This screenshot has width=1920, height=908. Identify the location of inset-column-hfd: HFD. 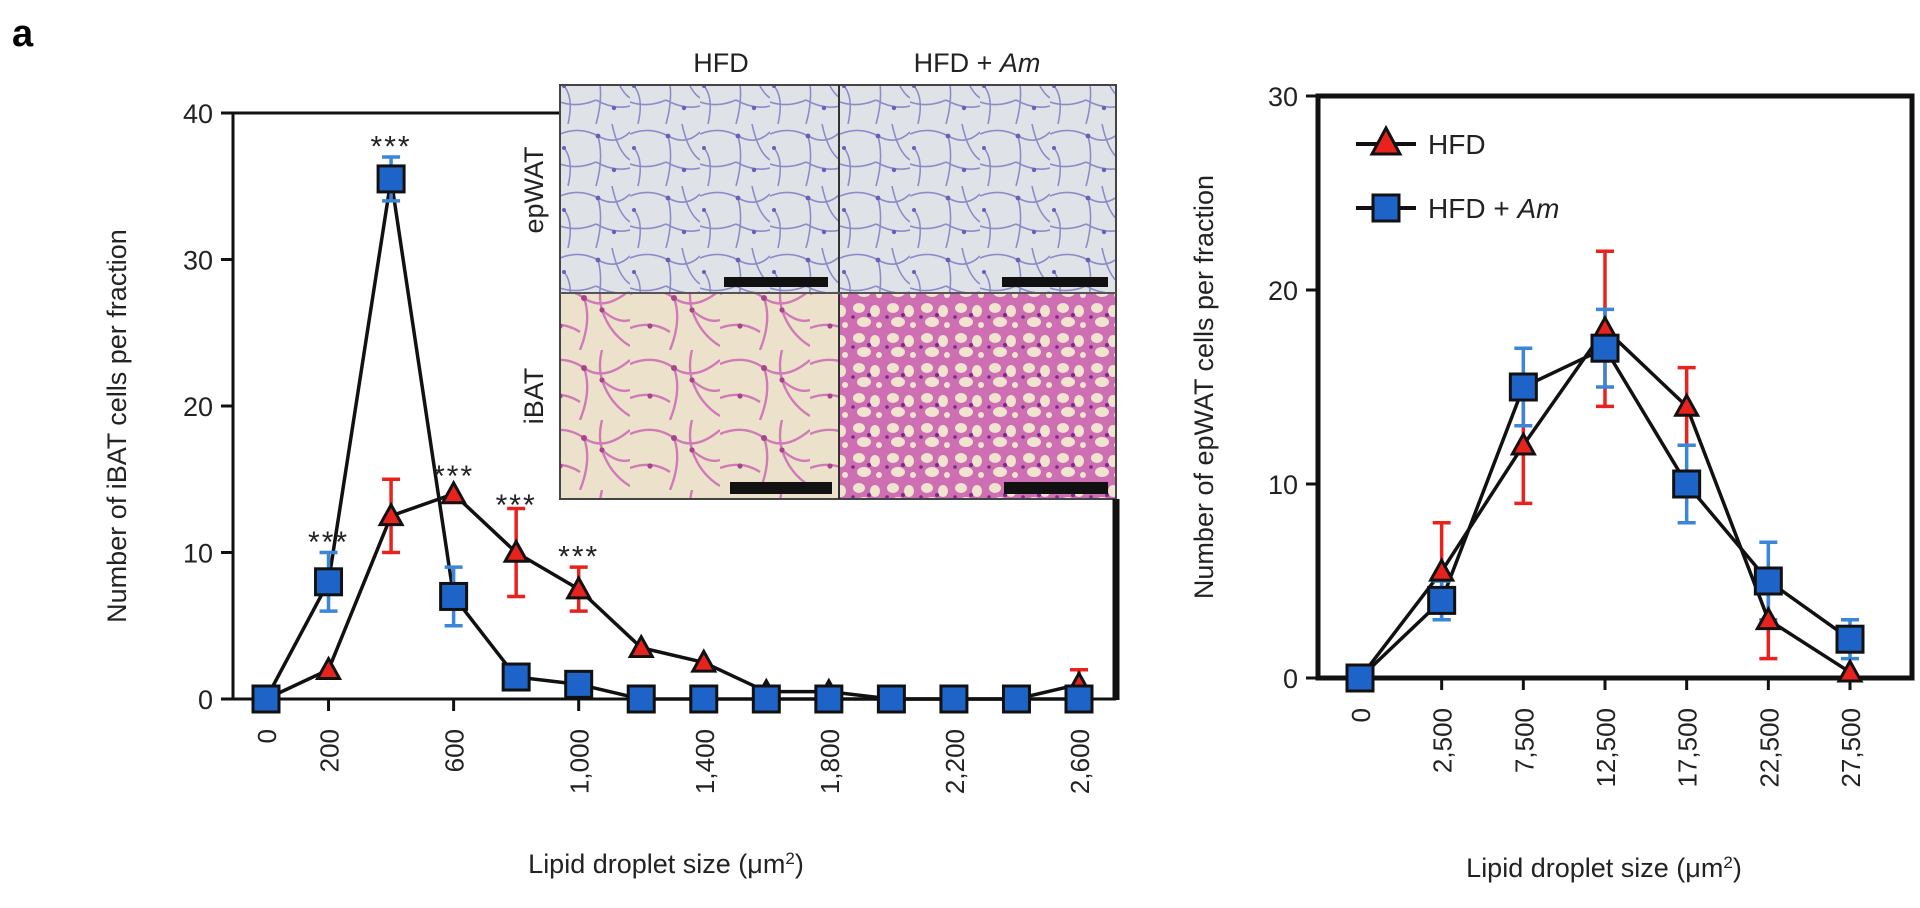
(721, 63).